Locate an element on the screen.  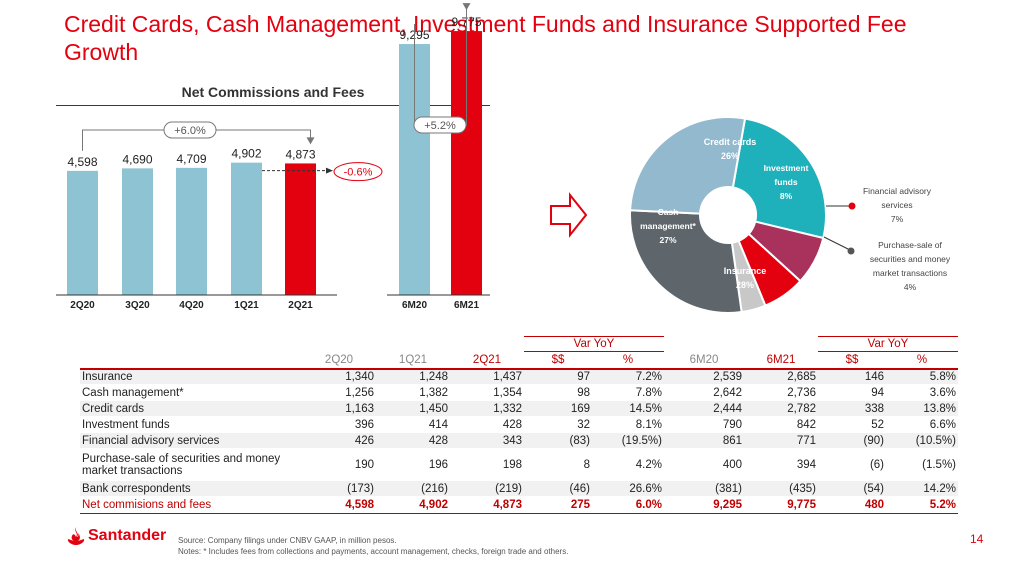
column-header: 6M21 is located at coordinates (781, 360).